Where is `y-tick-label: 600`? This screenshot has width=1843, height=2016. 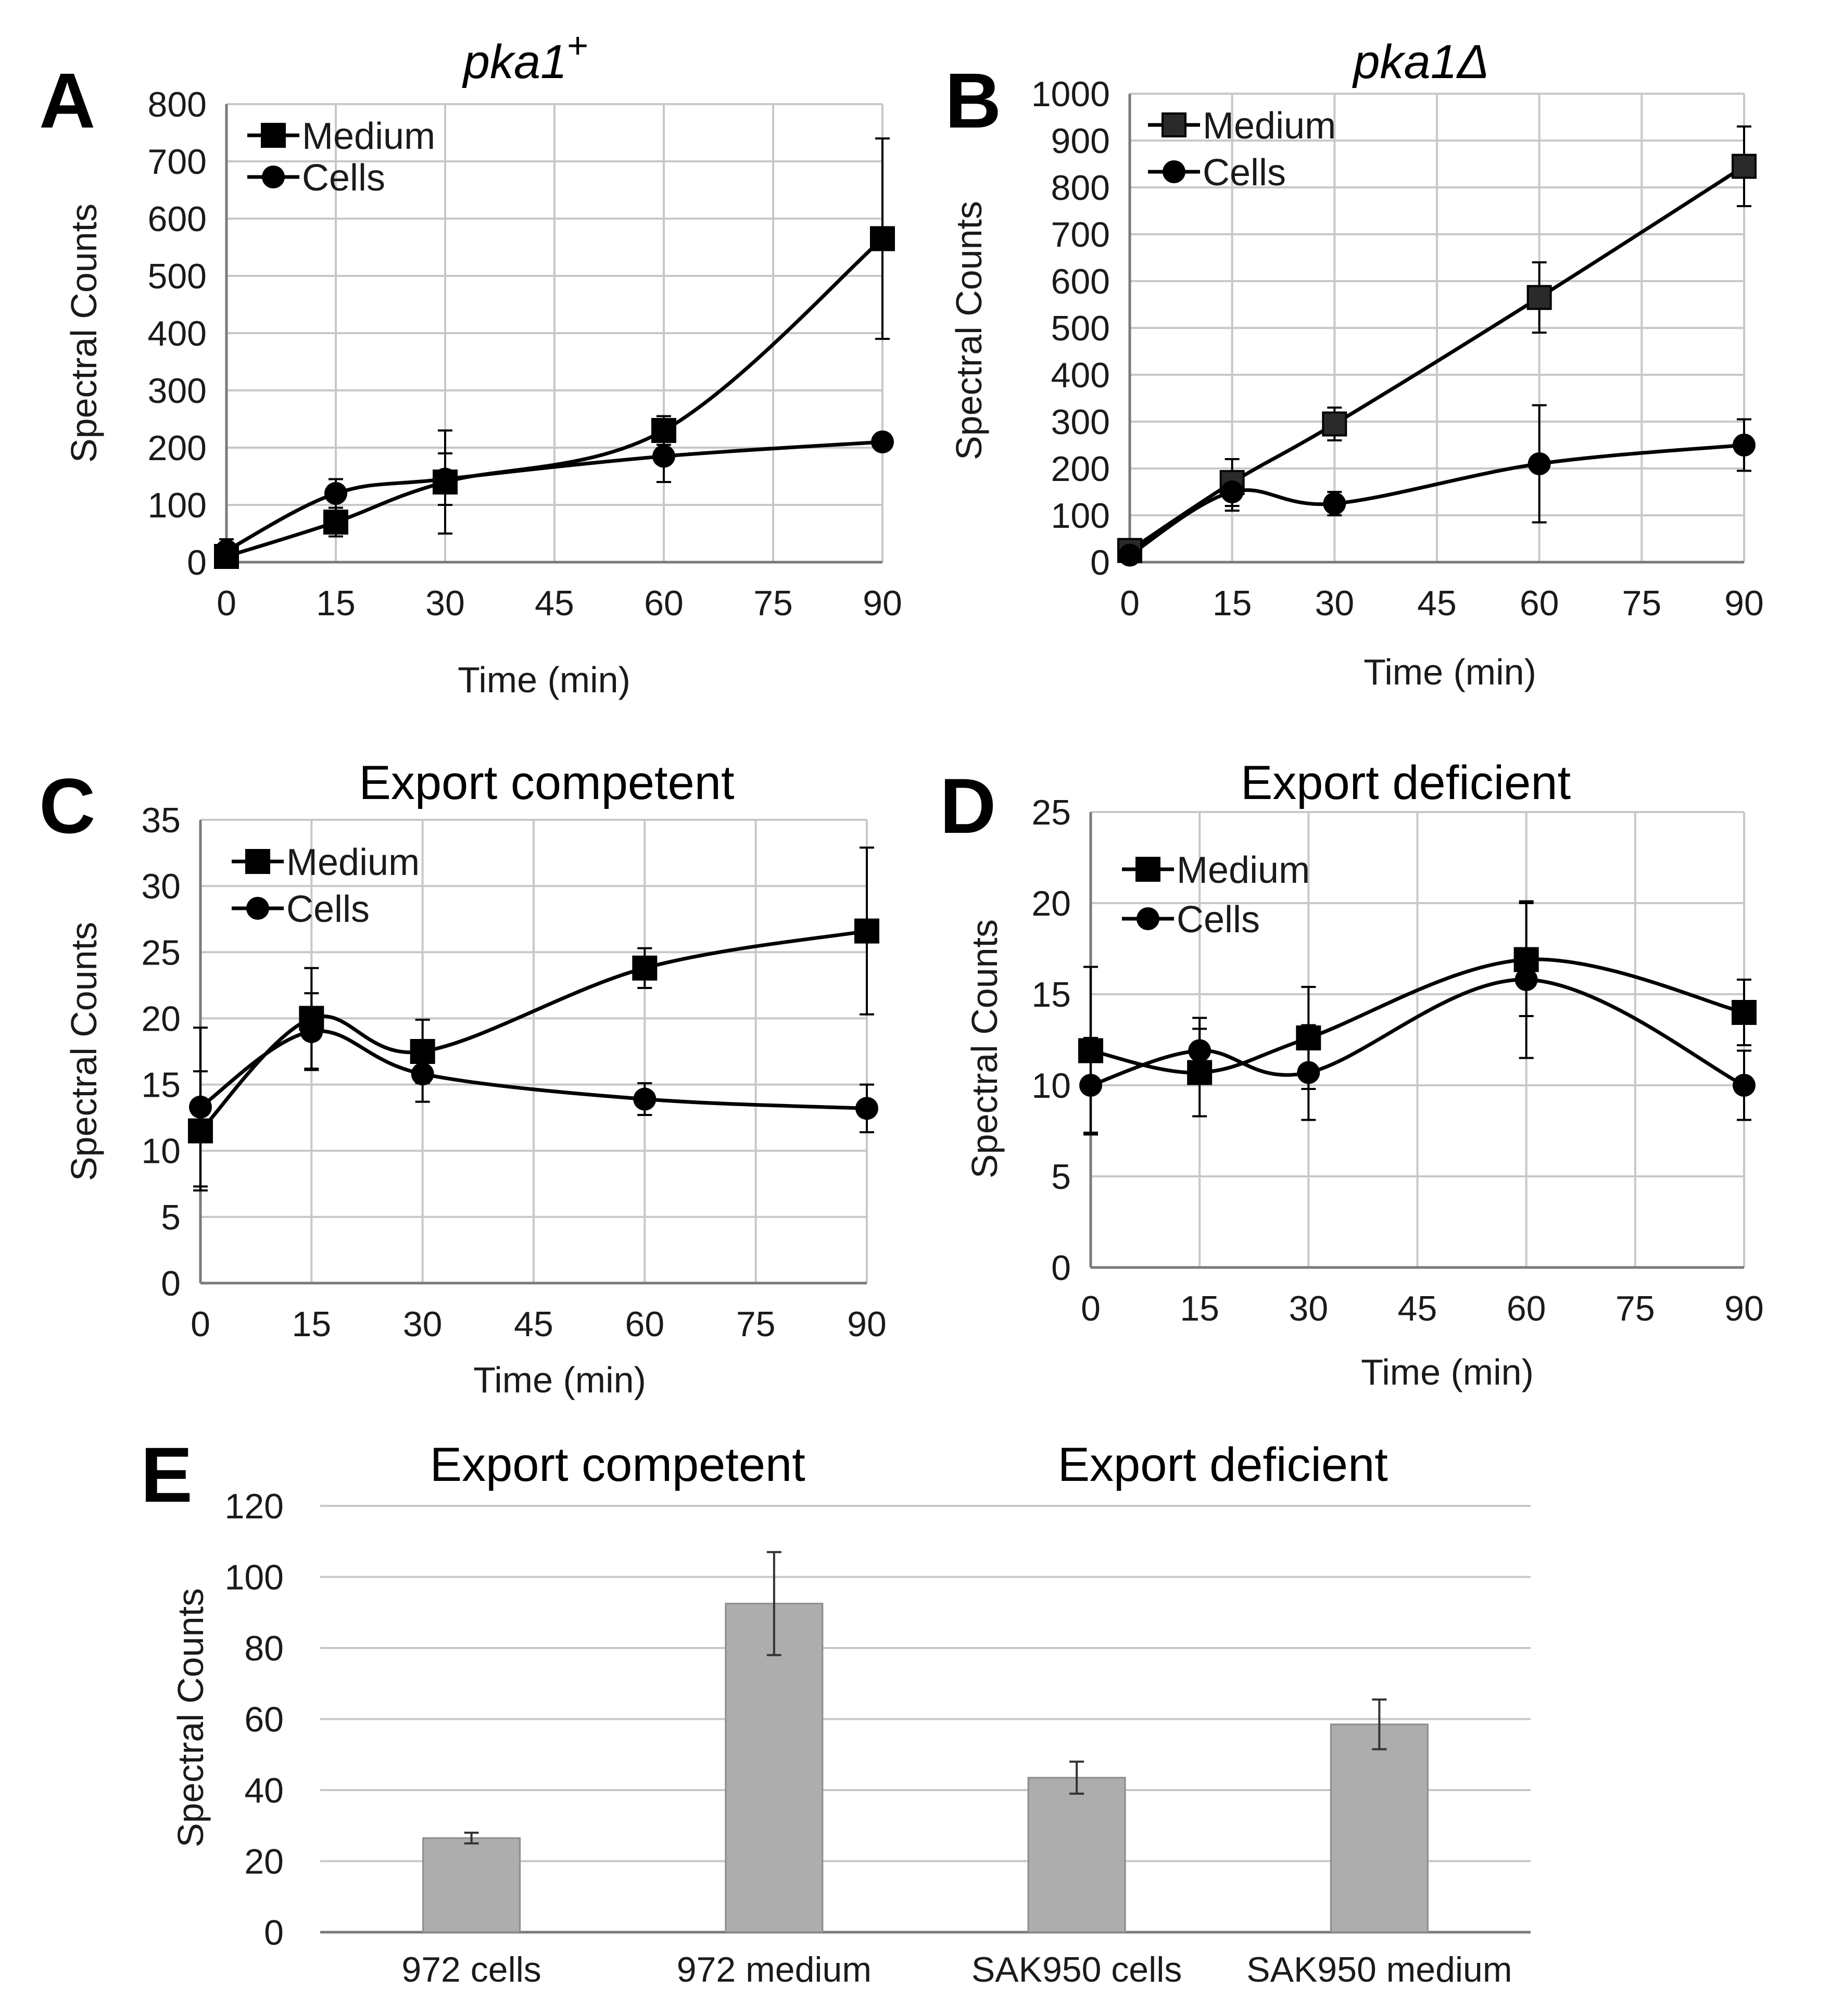 y-tick-label: 600 is located at coordinates (1080, 281).